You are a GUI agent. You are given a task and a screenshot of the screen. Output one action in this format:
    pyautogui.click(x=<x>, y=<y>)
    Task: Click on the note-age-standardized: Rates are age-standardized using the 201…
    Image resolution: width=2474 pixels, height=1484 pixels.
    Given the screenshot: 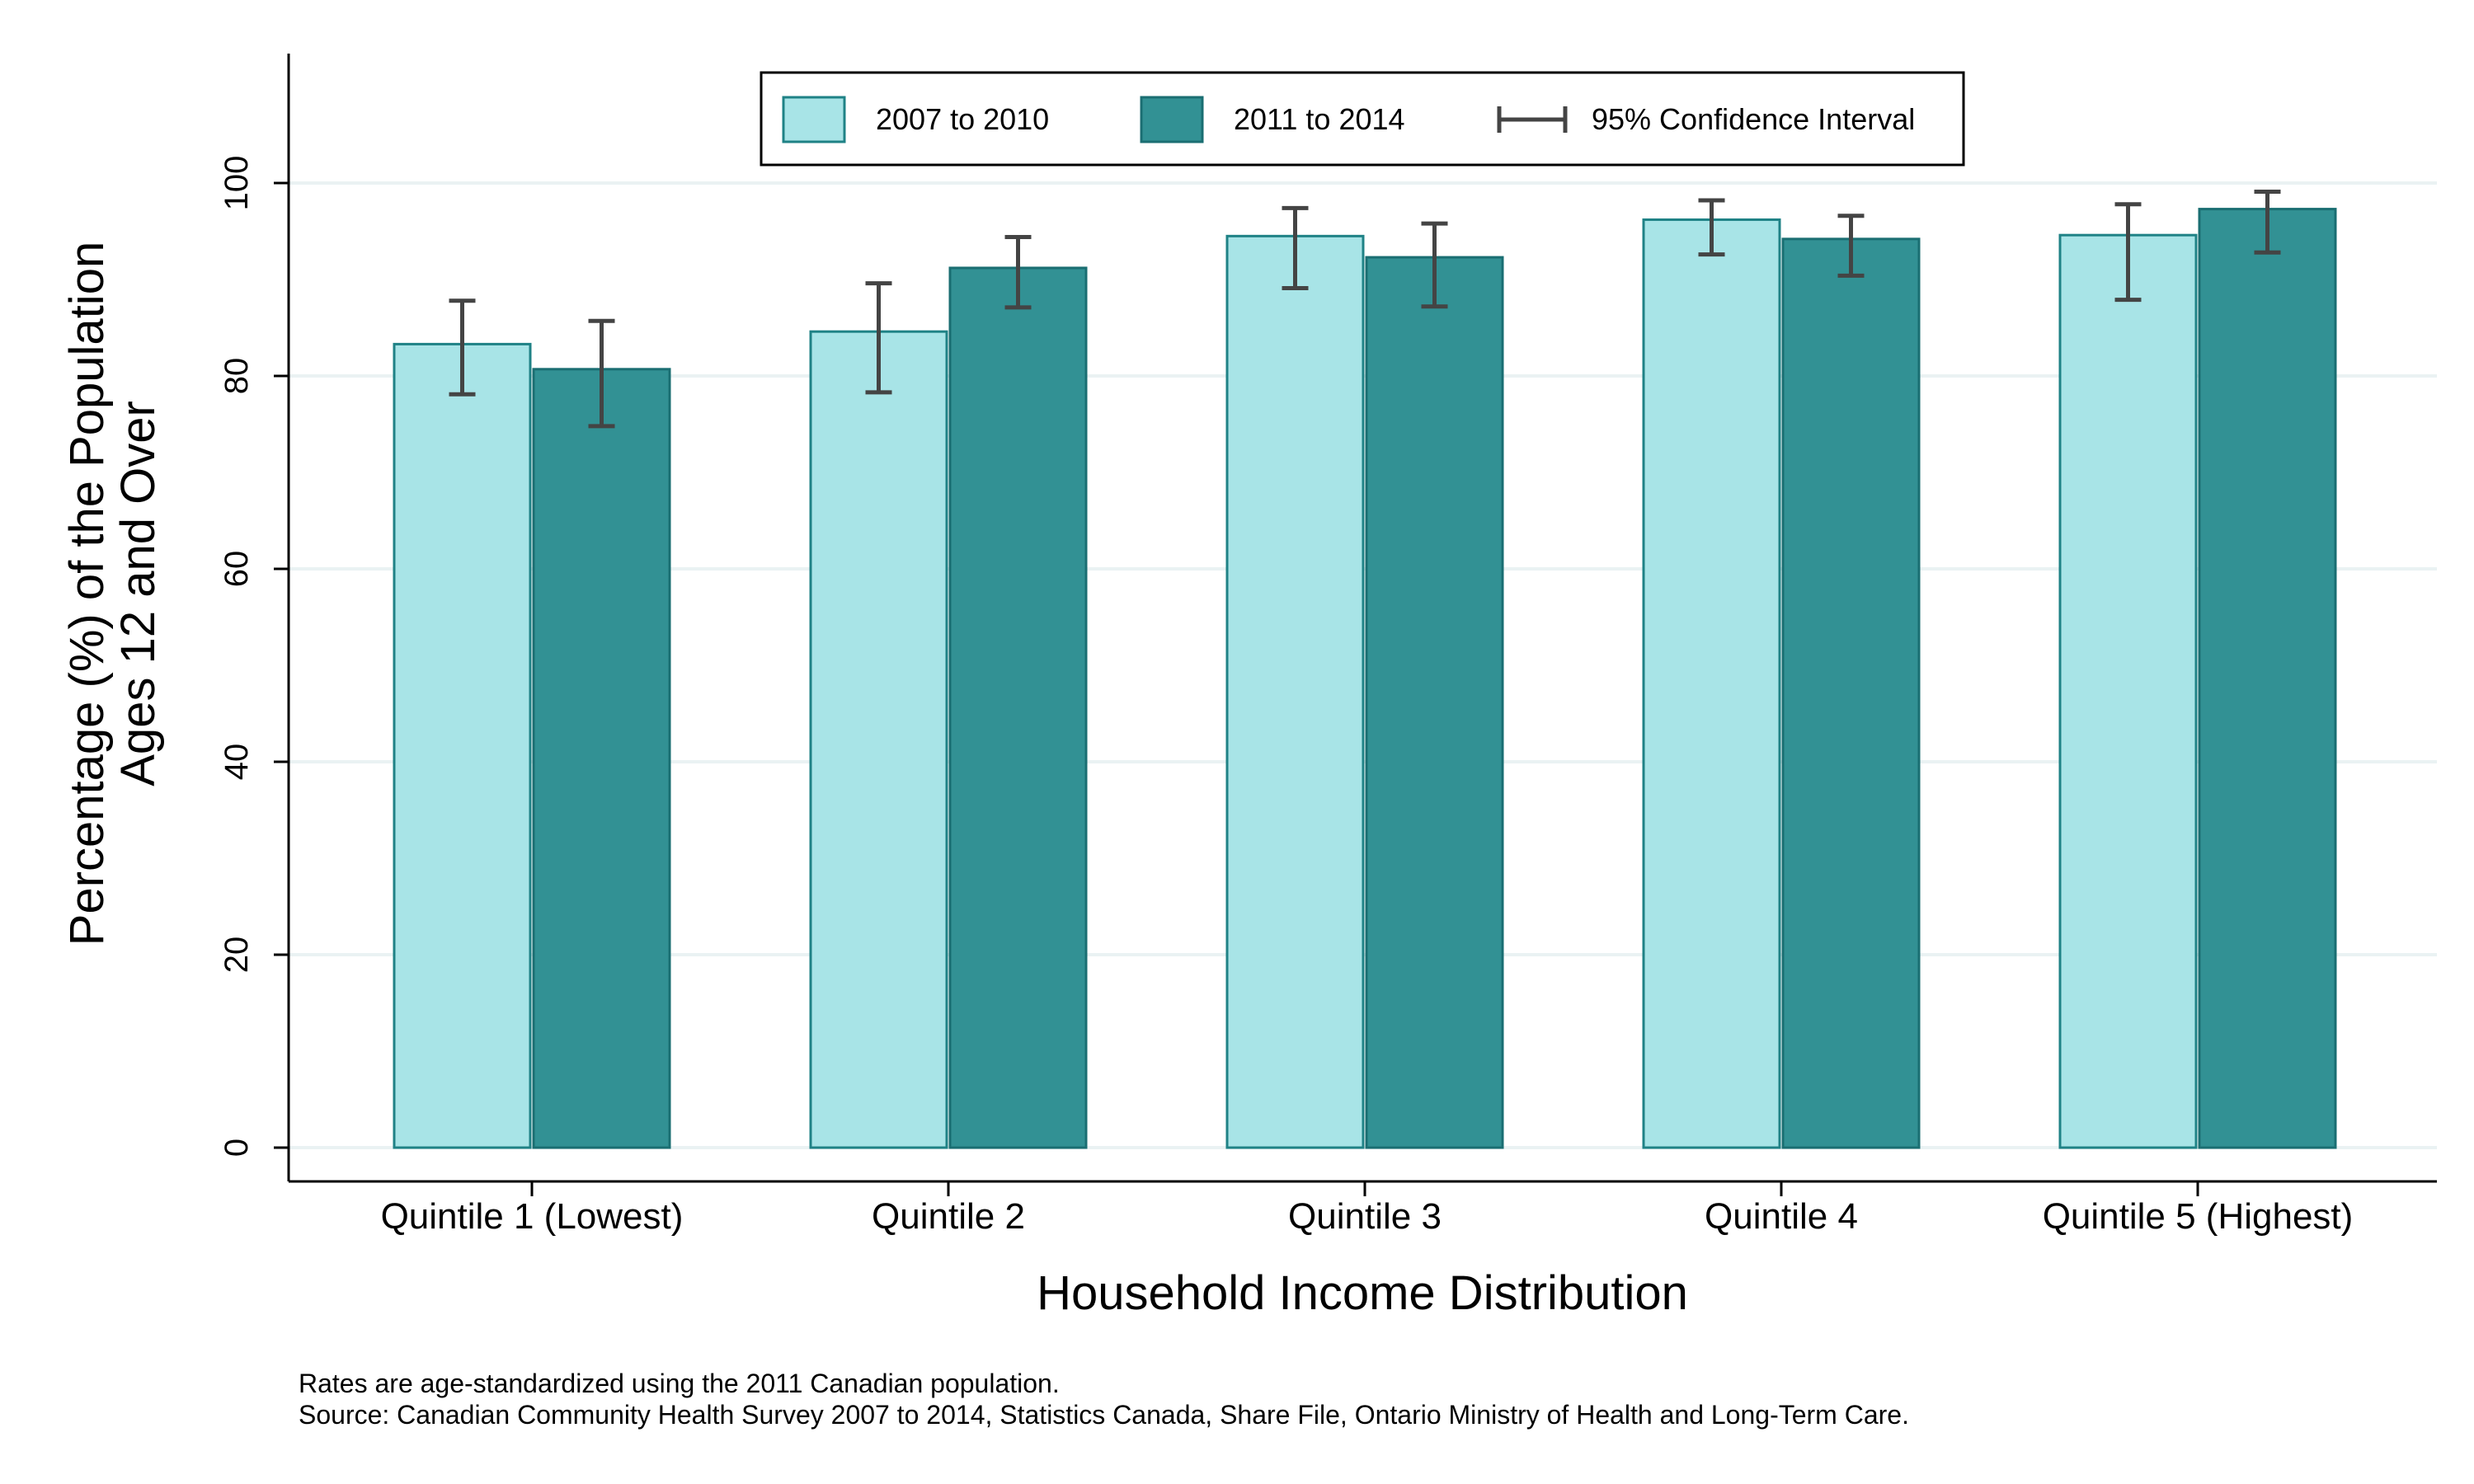 What is the action you would take?
    pyautogui.click(x=679, y=1383)
    